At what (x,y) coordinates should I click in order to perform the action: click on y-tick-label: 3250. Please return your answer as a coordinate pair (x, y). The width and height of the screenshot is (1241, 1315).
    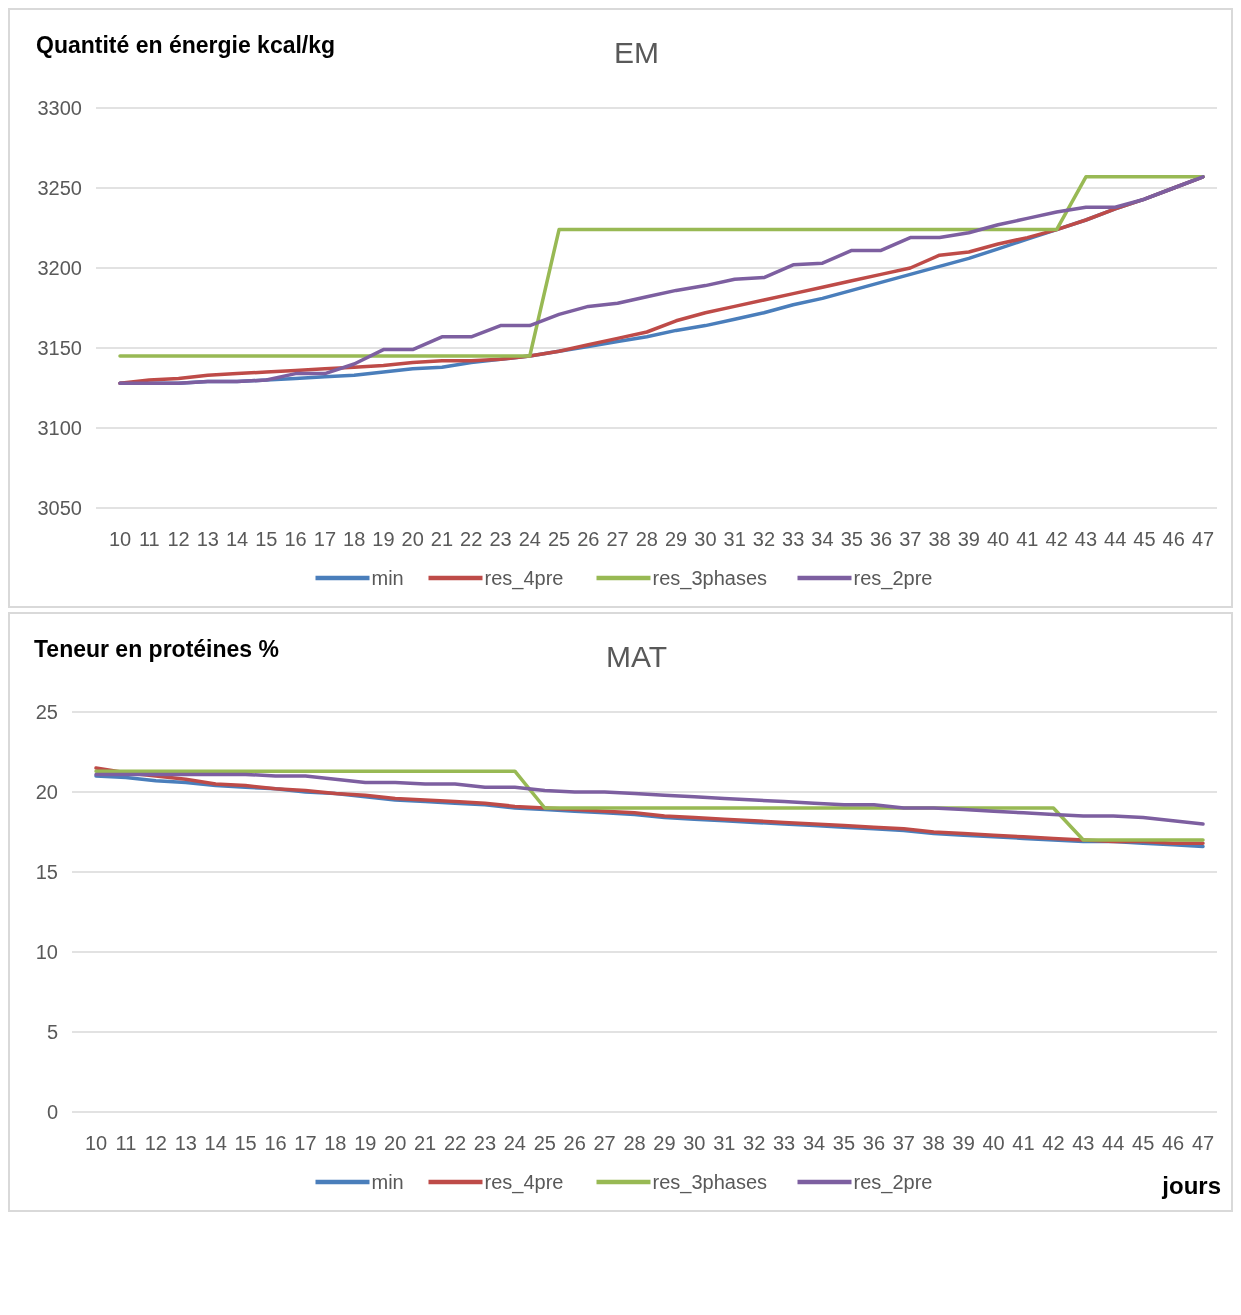
    Looking at the image, I should click on (59, 188).